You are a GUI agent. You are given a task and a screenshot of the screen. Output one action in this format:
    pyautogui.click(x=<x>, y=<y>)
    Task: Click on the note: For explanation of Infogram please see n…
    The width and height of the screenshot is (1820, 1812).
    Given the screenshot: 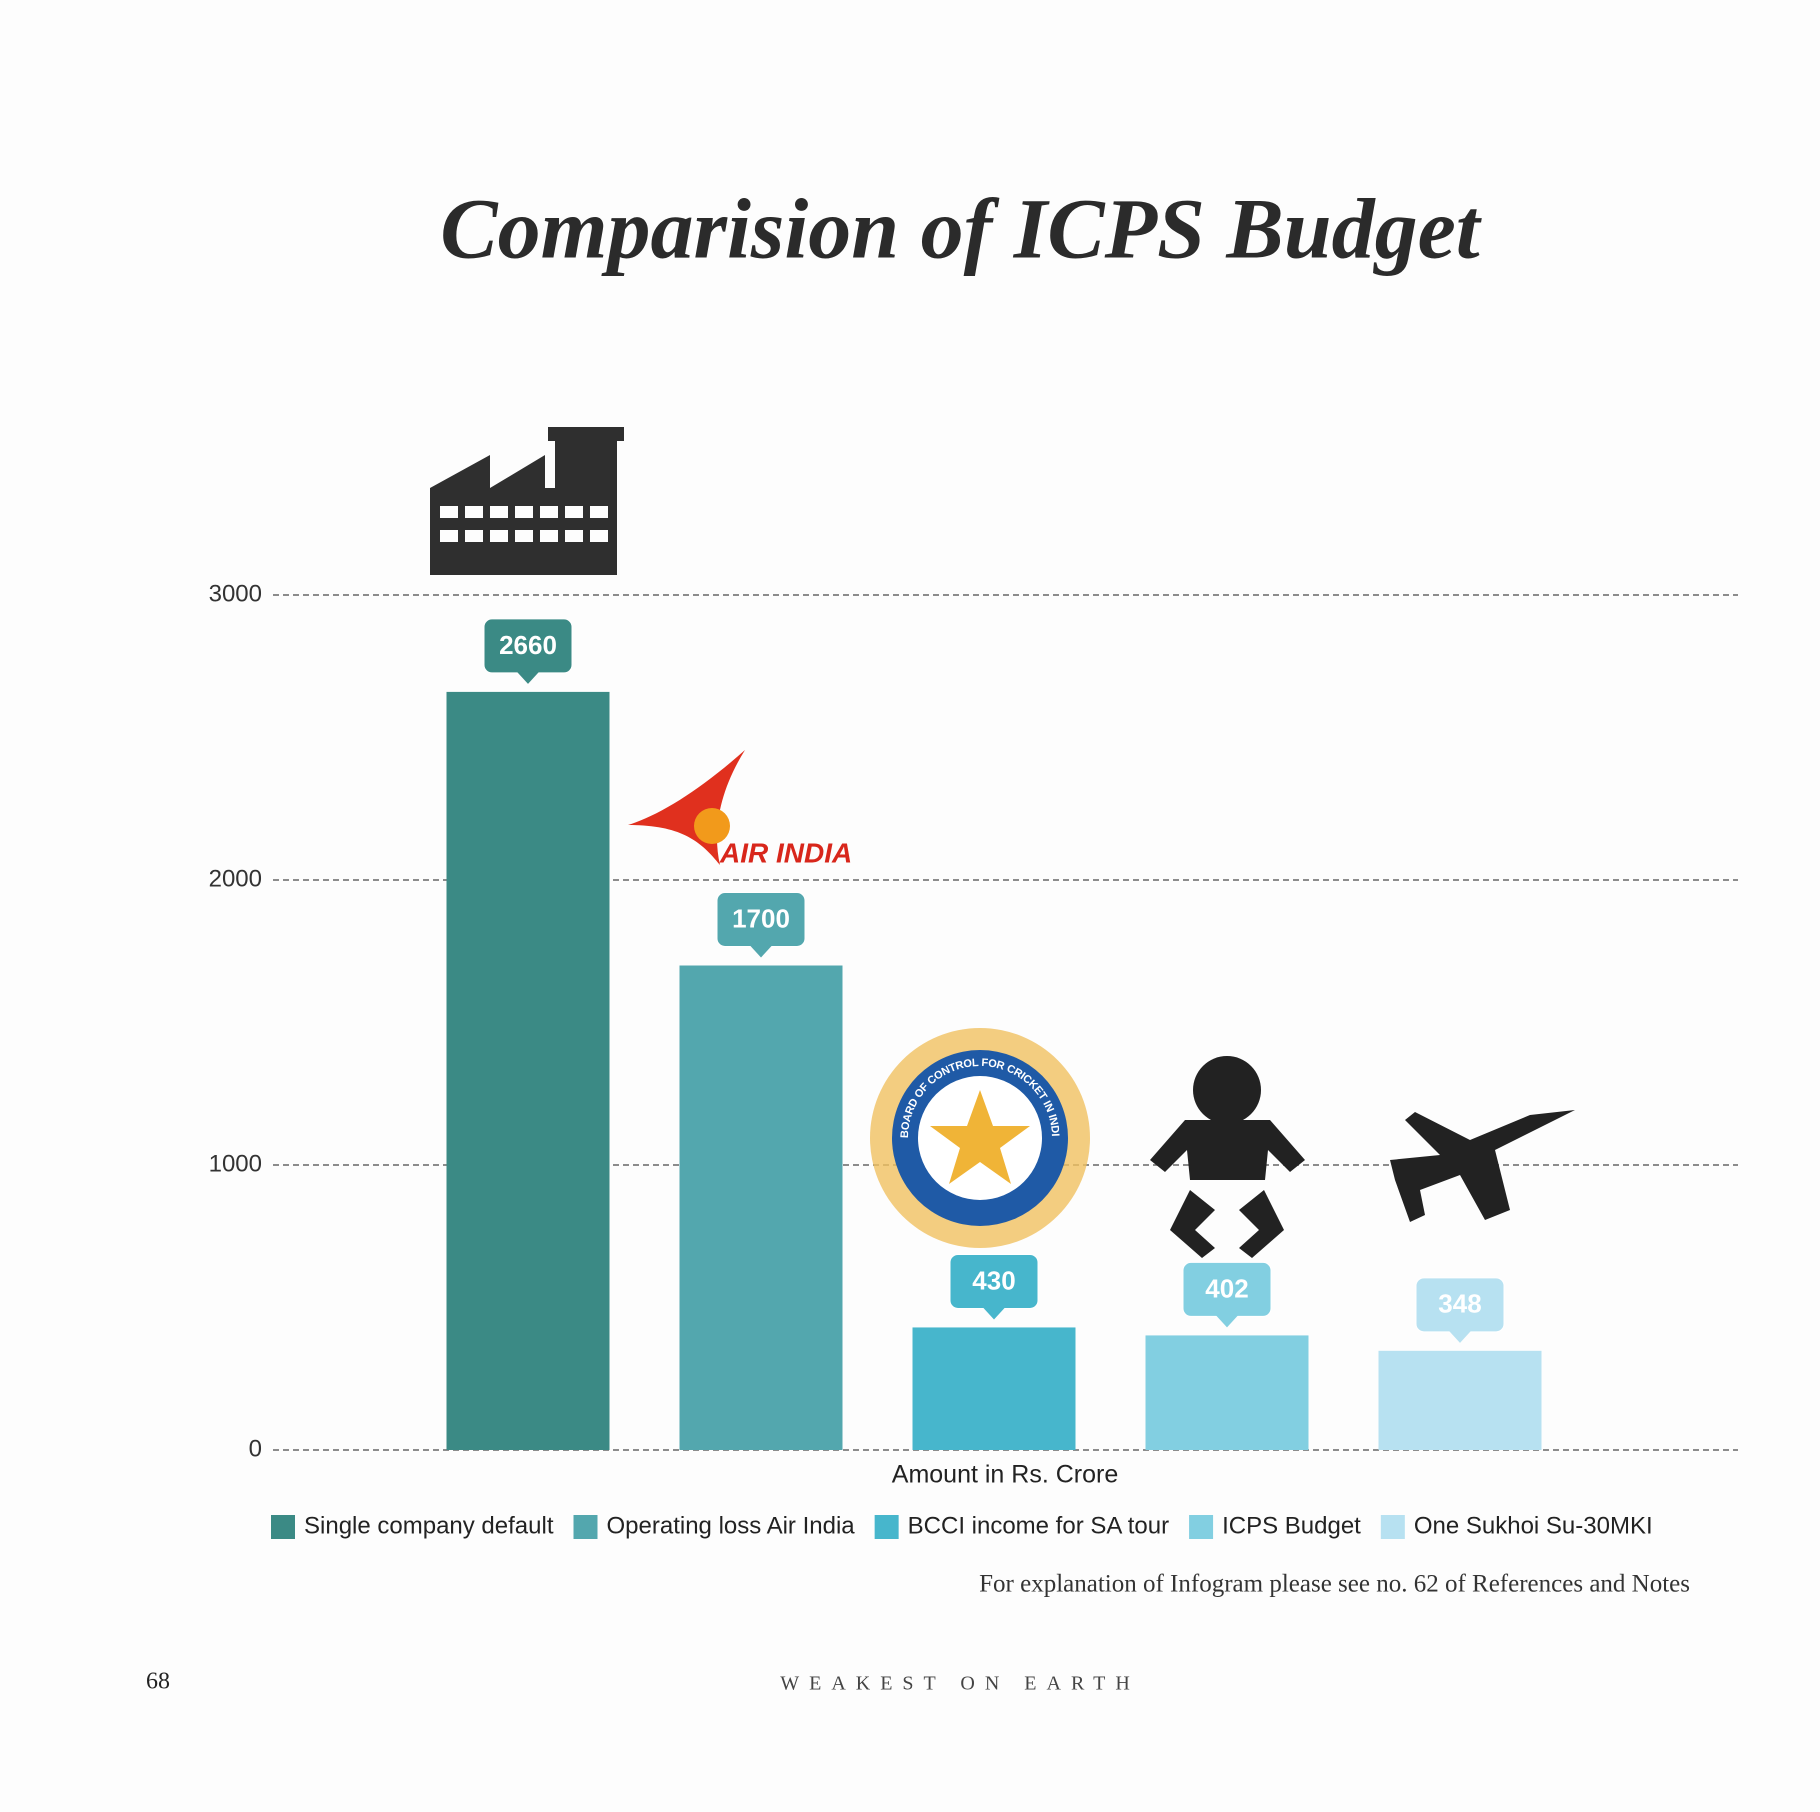 What is the action you would take?
    pyautogui.click(x=1334, y=1584)
    